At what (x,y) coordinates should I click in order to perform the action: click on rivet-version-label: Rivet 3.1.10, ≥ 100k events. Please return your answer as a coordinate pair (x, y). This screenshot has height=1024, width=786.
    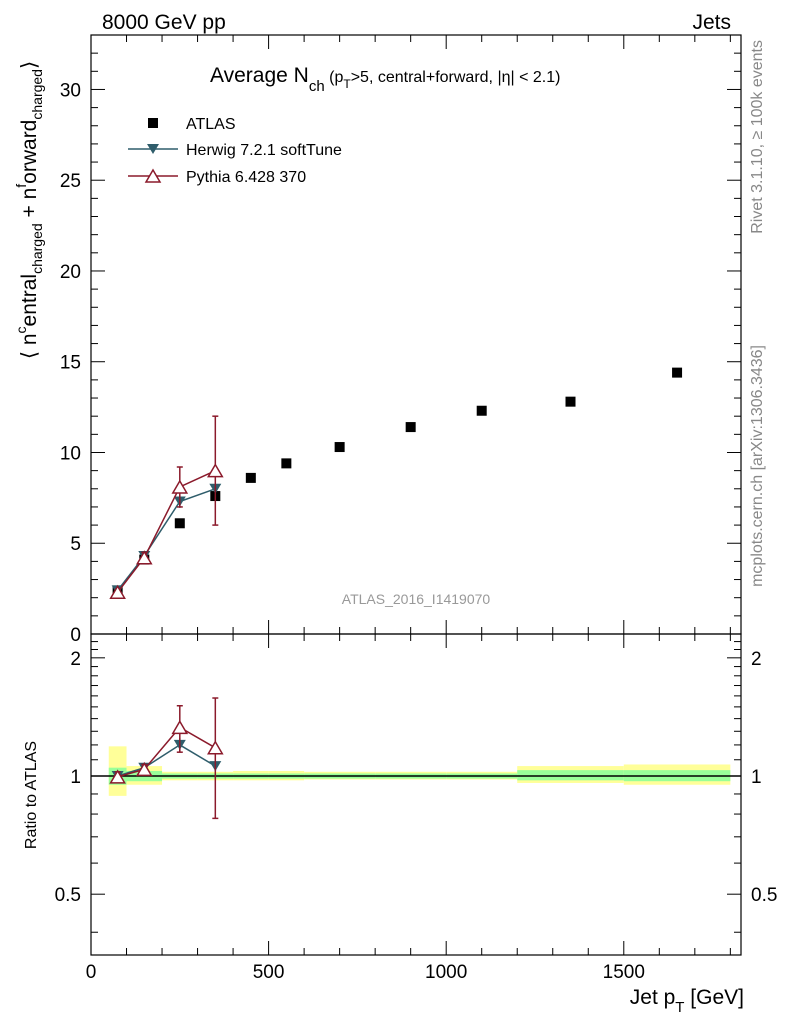
    Looking at the image, I should click on (757, 137).